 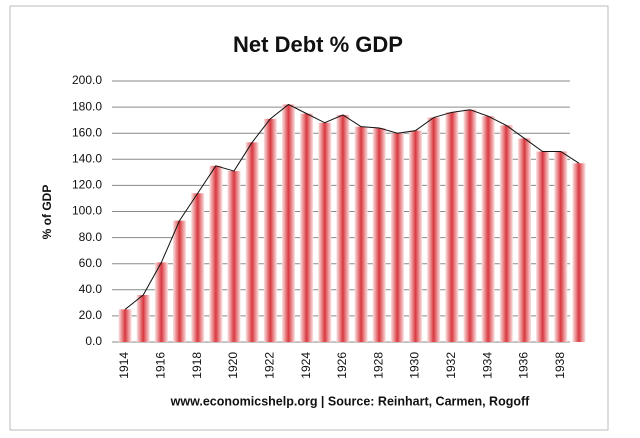 I want to click on x-tick-label: 1936, so click(x=524, y=365).